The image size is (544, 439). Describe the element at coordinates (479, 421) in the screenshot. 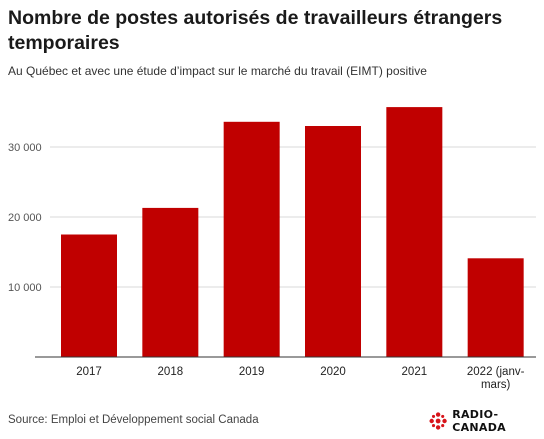

I see `logo-text: RADIO-CANADA` at that location.